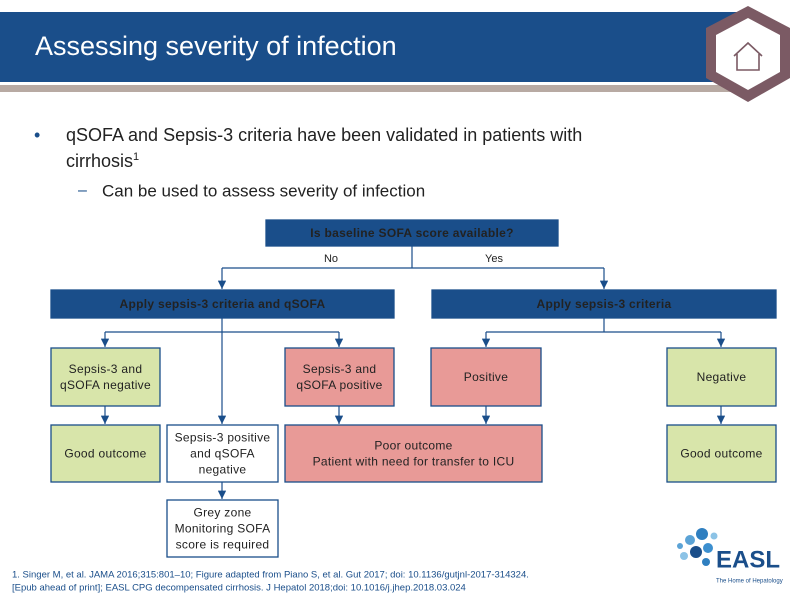 The image size is (800, 600). I want to click on logo-name: EASL, so click(748, 559).